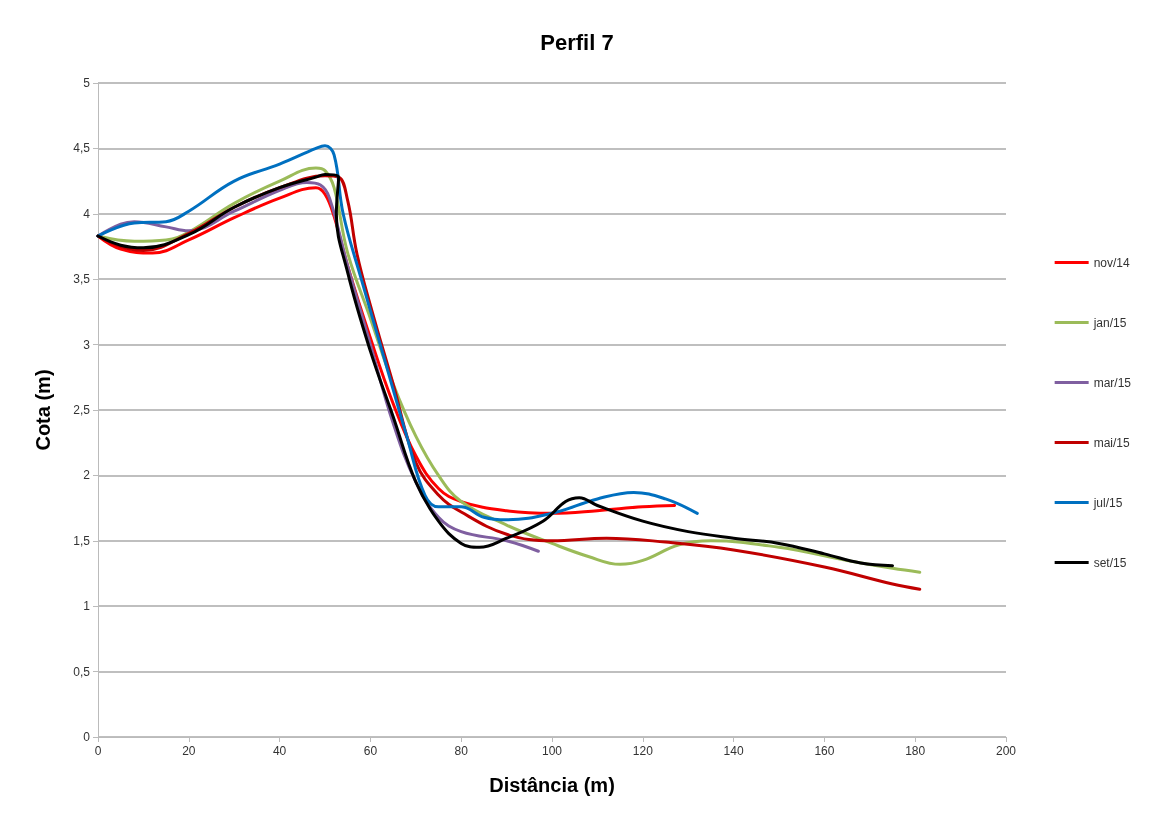 The width and height of the screenshot is (1154, 825). What do you see at coordinates (1109, 322) in the screenshot?
I see `legend-label: jan/15` at bounding box center [1109, 322].